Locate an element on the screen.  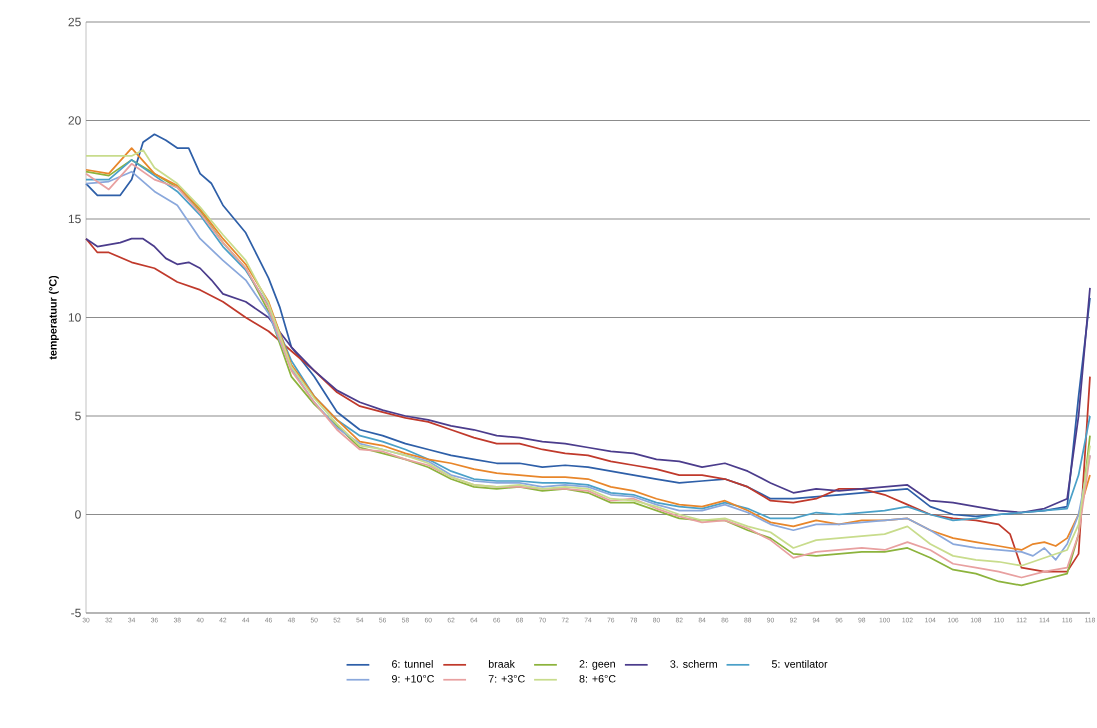
y-tick-label: 0 is located at coordinates (78, 514).